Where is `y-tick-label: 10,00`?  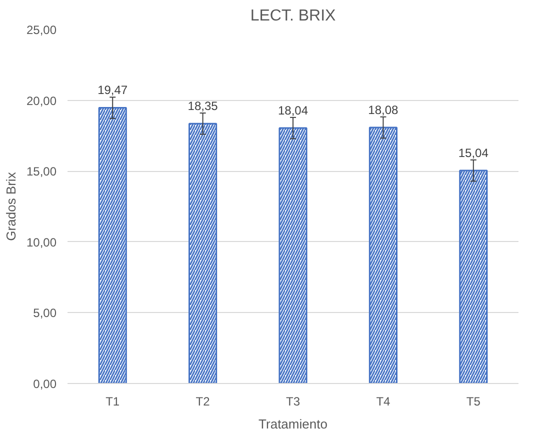
y-tick-label: 10,00 is located at coordinates (41, 242).